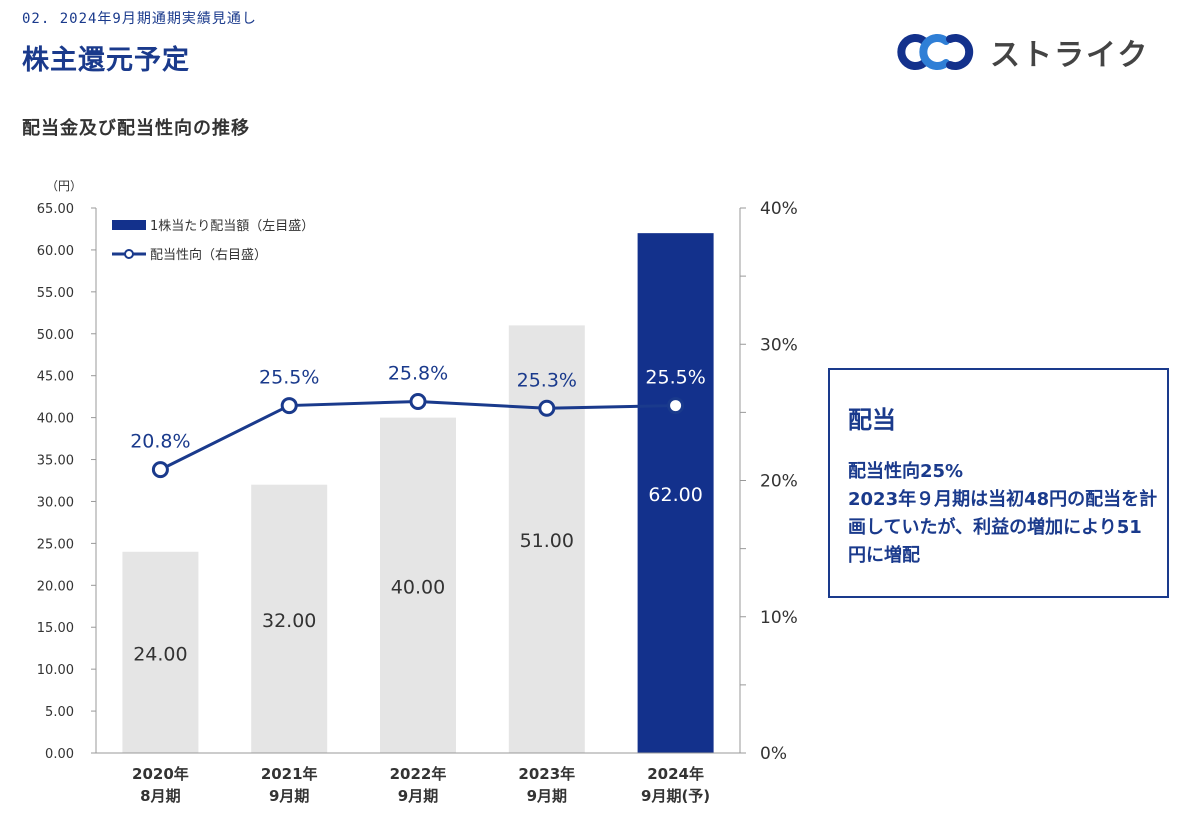  Describe the element at coordinates (55, 293) in the screenshot. I see `left-tick-label: 55.00` at that location.